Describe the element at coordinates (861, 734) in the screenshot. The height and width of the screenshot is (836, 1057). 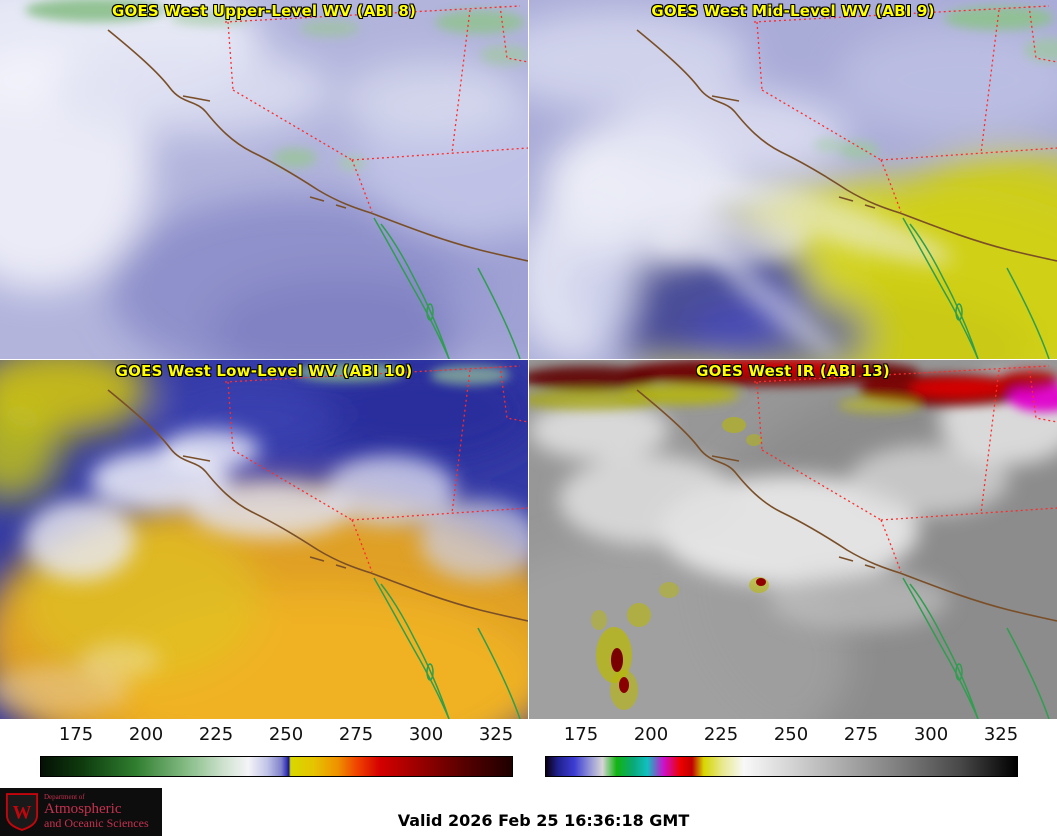
I see `tick-ir-275: 275` at that location.